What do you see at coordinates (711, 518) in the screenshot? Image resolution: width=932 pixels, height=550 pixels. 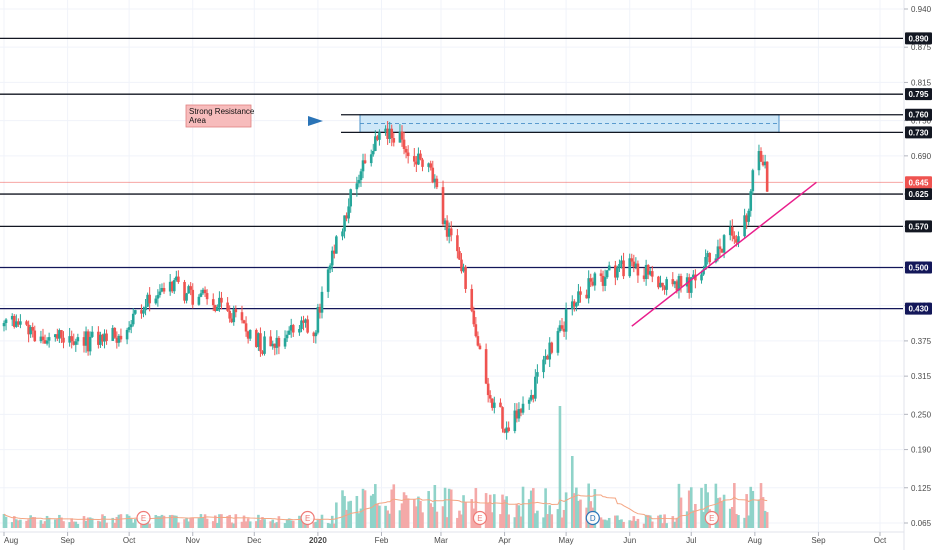 I see `event-marker-label: E` at bounding box center [711, 518].